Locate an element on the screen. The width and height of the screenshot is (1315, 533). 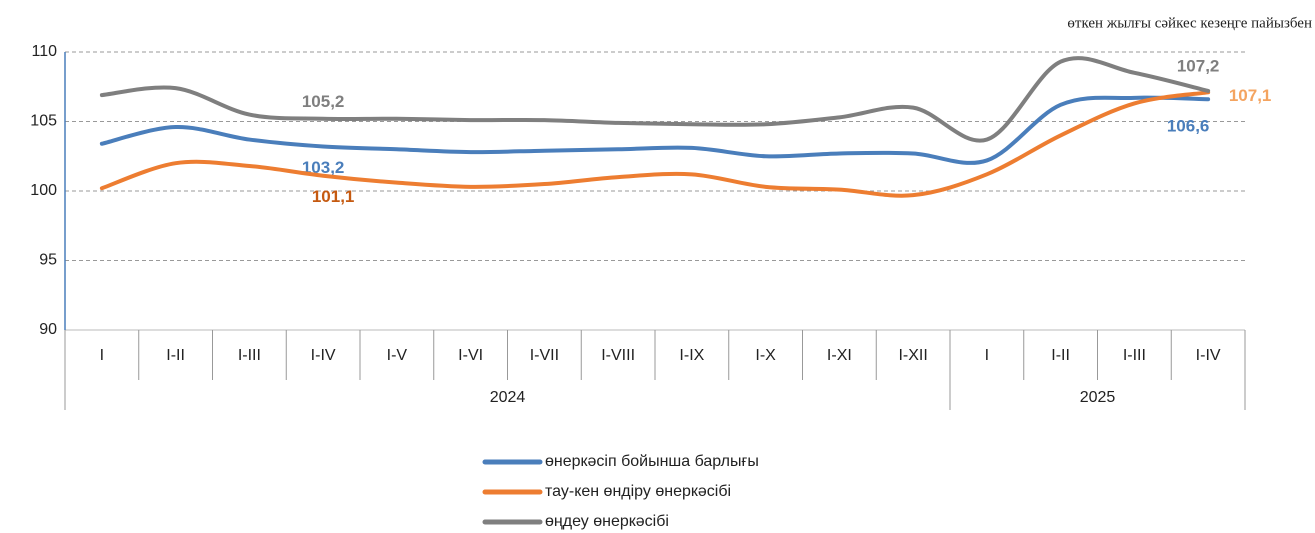
x-tick-label: I-X is located at coordinates (765, 355).